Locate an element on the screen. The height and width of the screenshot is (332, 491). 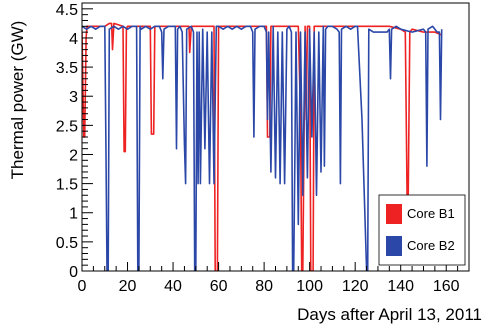
y-tick-label: 0 is located at coordinates (73, 272).